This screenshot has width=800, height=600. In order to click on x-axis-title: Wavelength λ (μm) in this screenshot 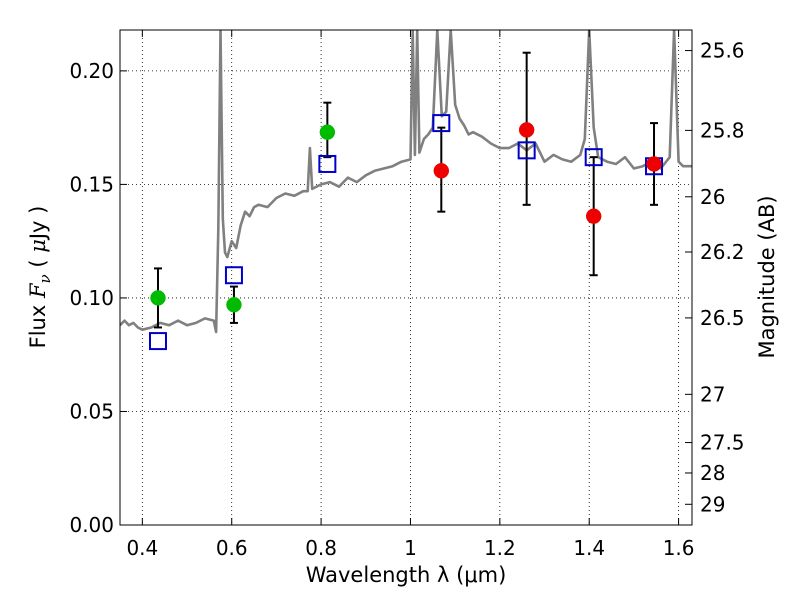, I will do `click(406, 575)`.